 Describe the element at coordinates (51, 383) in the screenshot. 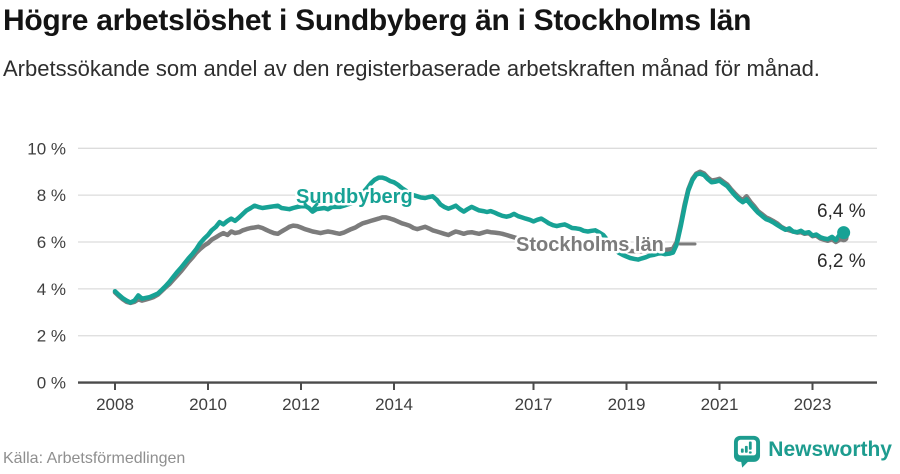

I see `y-tick-label: 0 %` at that location.